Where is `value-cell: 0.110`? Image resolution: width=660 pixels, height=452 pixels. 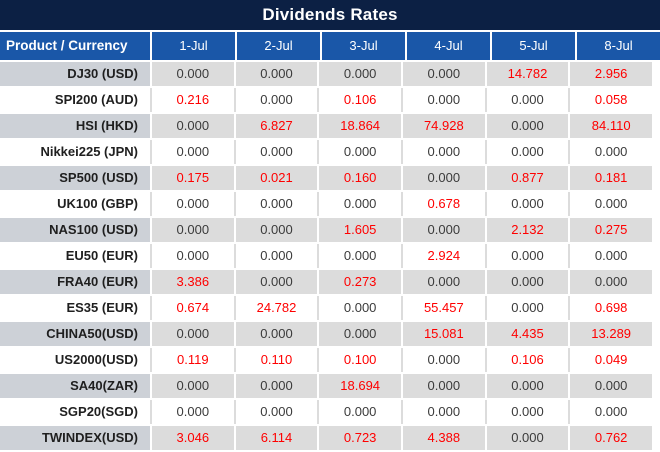 value-cell: 0.110 is located at coordinates (275, 360).